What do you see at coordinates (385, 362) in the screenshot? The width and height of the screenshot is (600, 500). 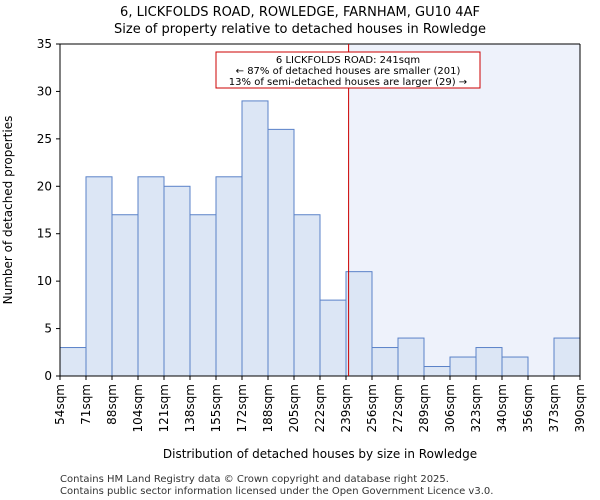 I see `bar-256sqm` at bounding box center [385, 362].